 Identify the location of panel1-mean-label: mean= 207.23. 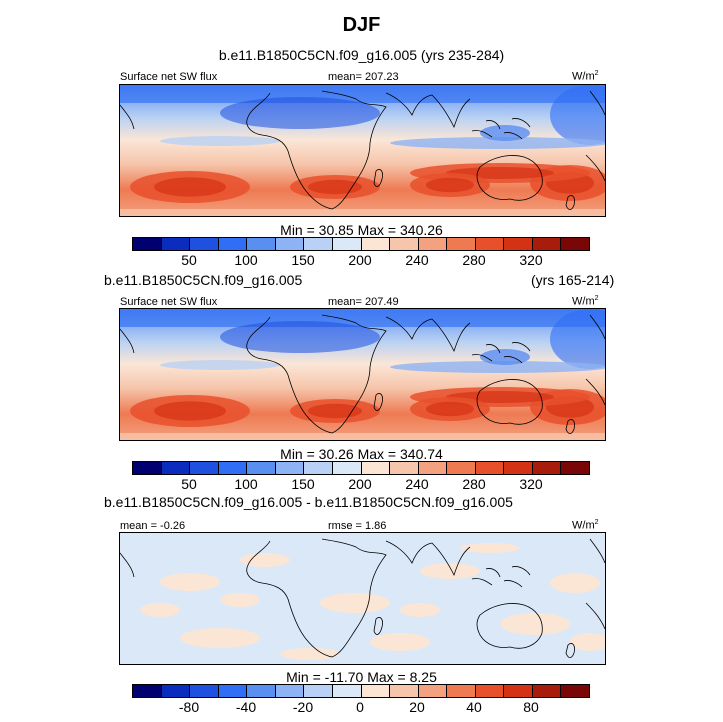
(363, 77).